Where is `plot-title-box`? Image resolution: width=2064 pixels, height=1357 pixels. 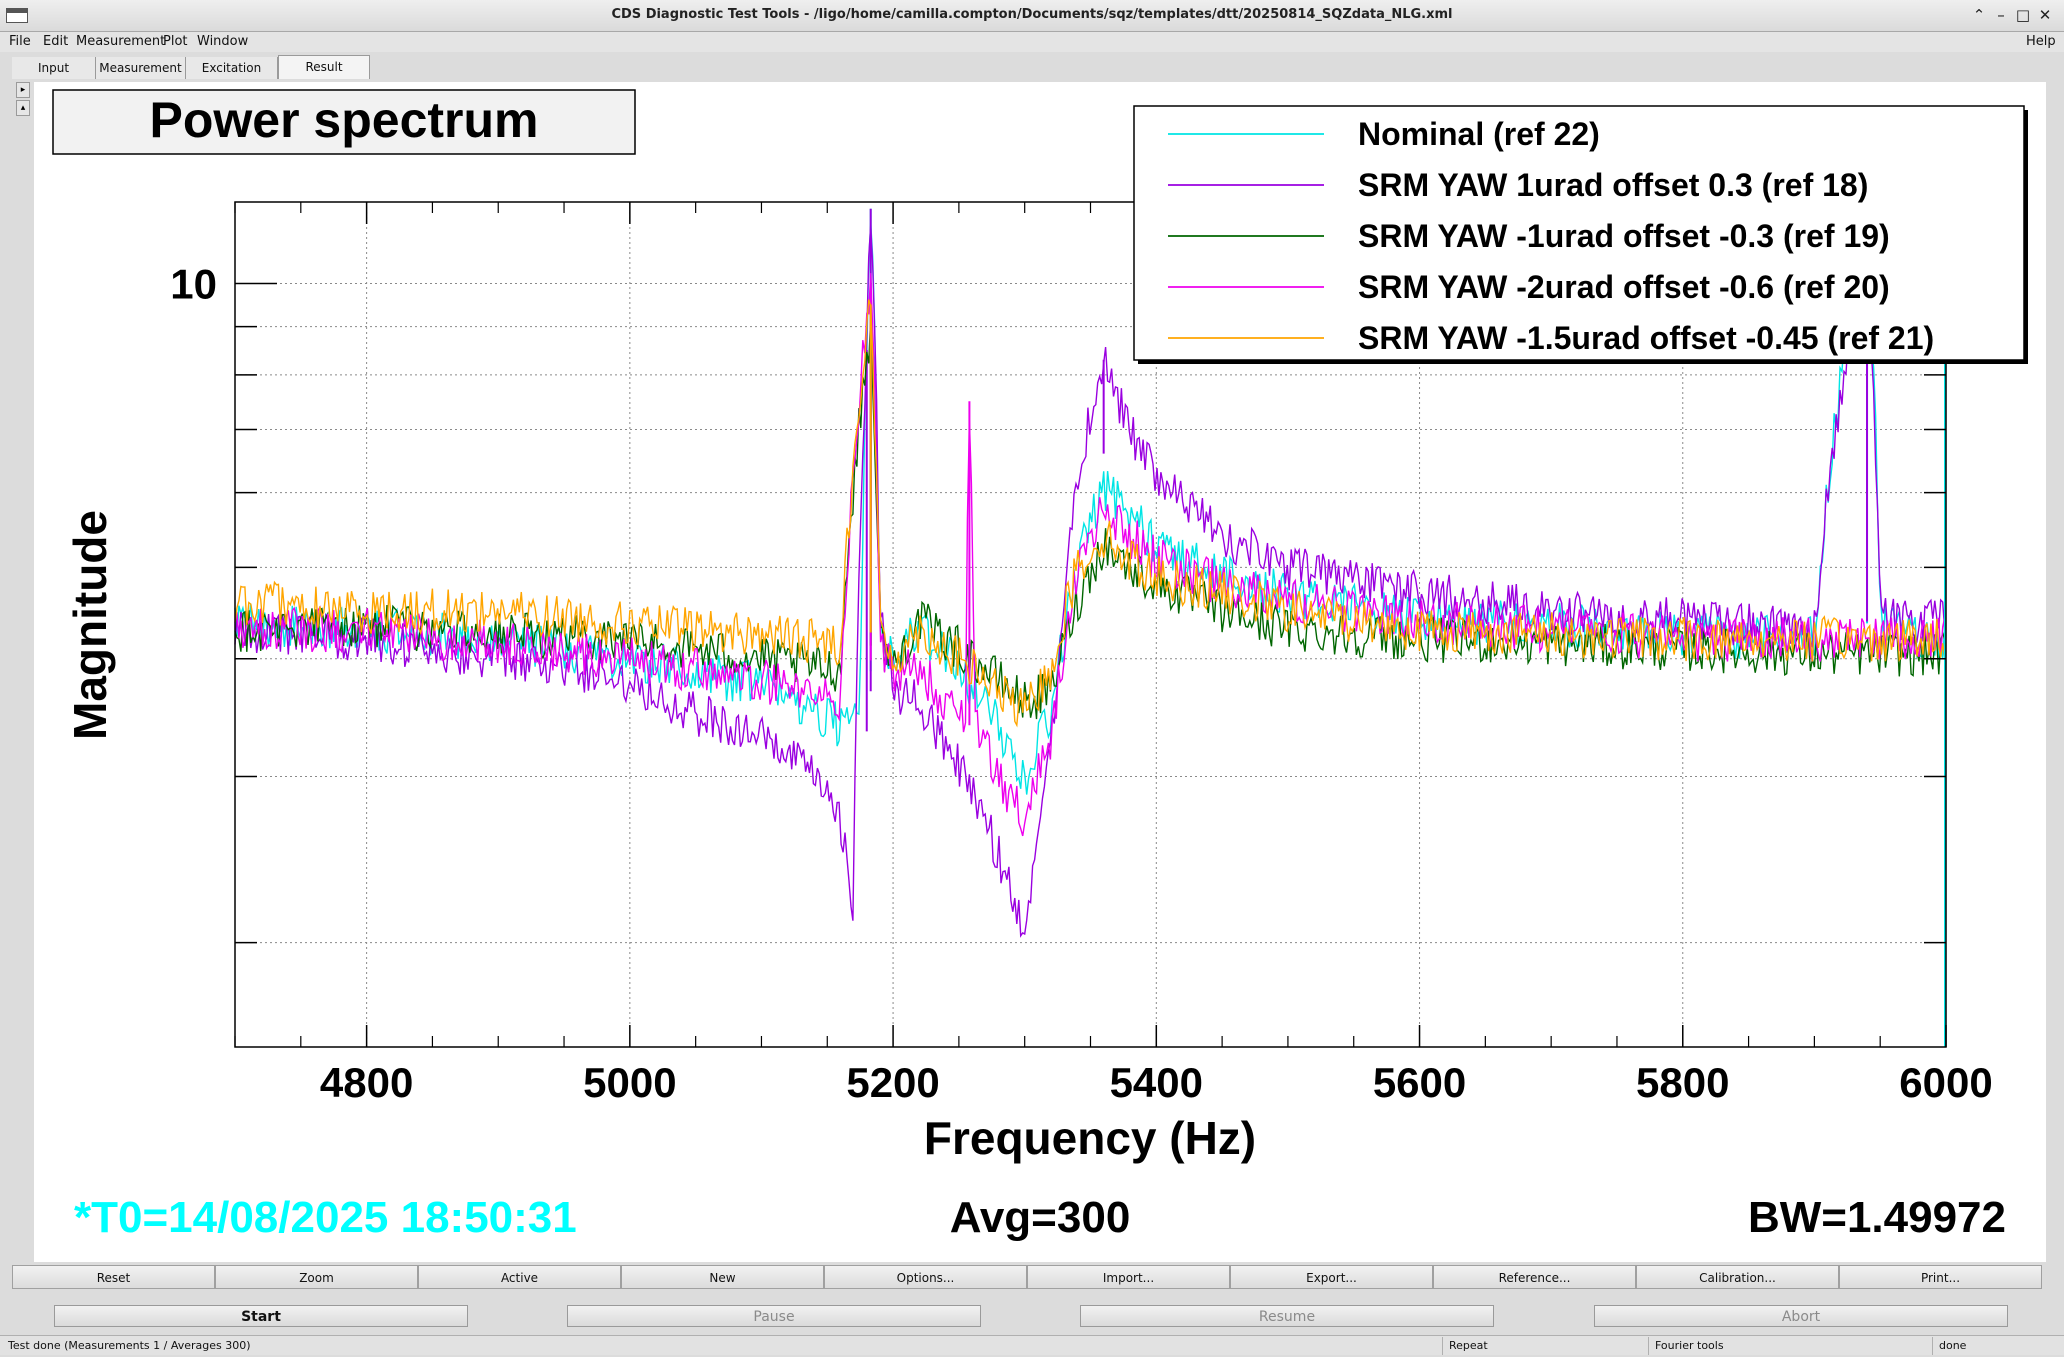
plot-title-box is located at coordinates (344, 122).